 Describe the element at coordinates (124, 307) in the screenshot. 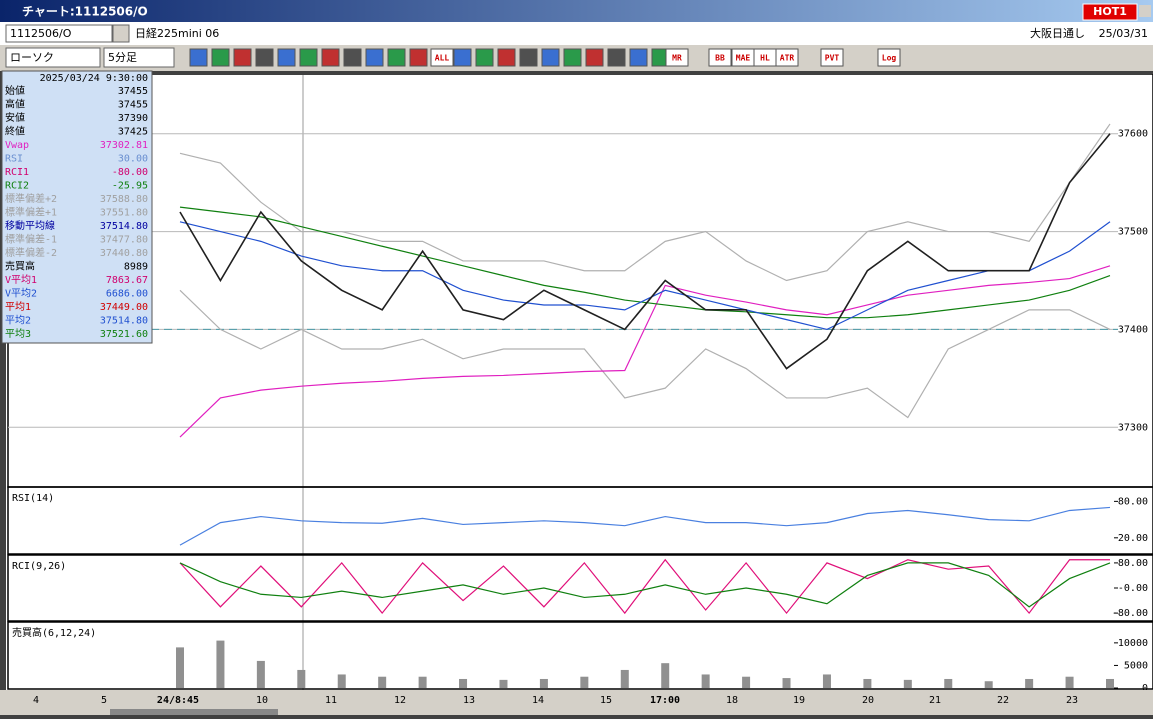

I see `info-value: 37449.00` at that location.